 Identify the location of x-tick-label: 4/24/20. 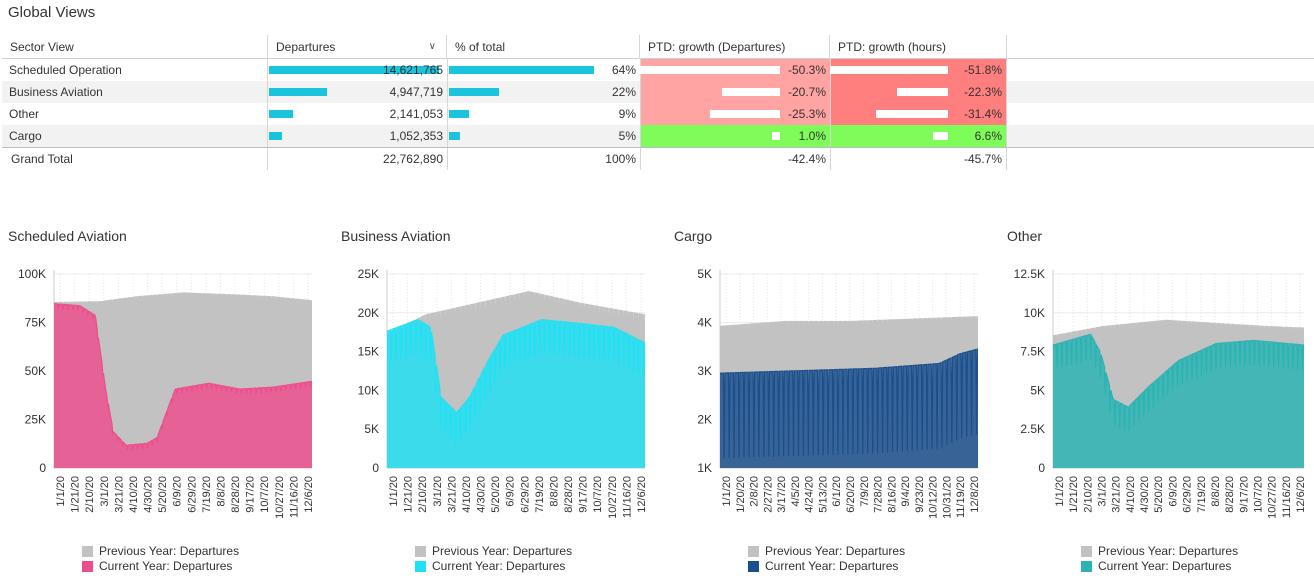
(810, 494).